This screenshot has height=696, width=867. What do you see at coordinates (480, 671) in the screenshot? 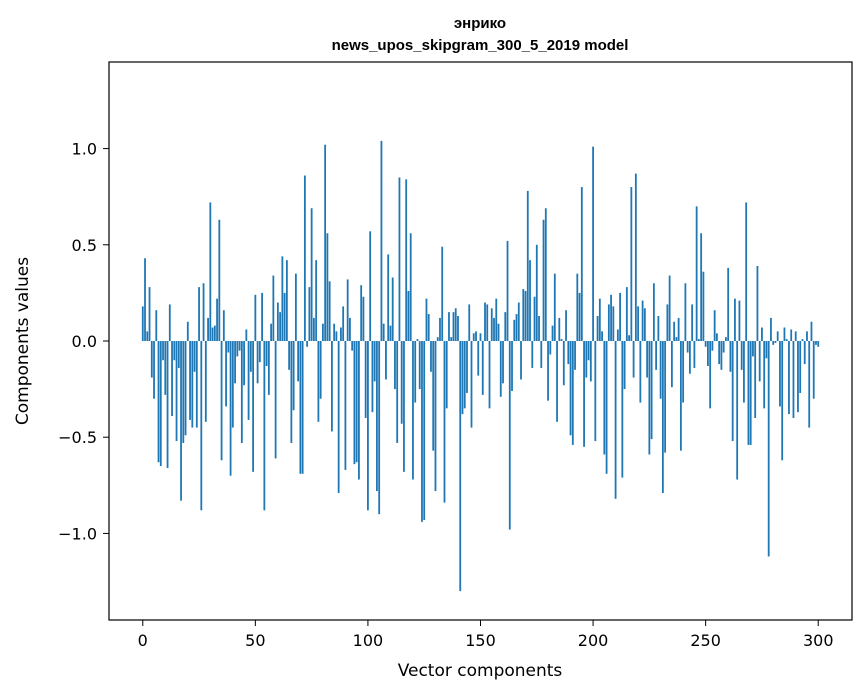
I see `x-axis-label: Vector components` at bounding box center [480, 671].